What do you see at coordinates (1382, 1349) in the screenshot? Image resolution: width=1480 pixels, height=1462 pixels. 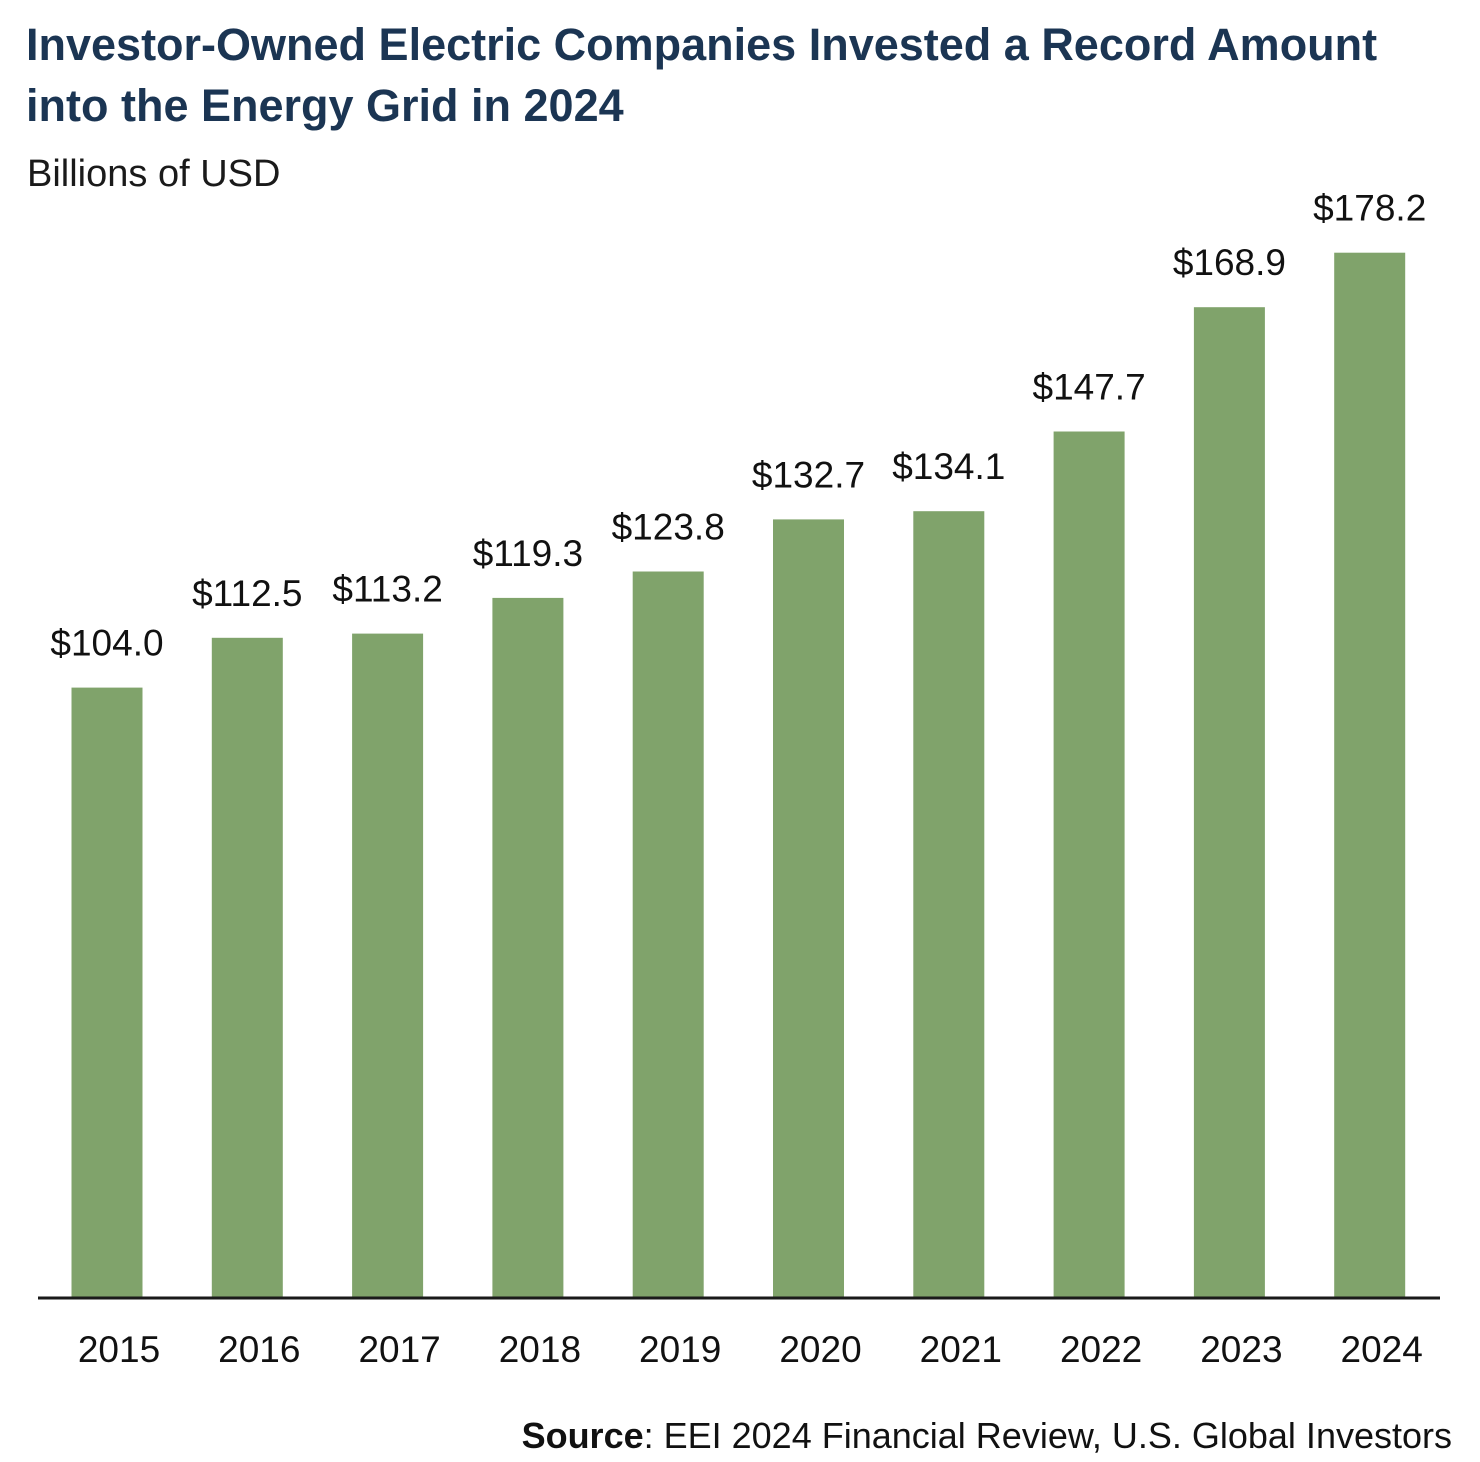 I see `x-tick-label-2024: 2024` at bounding box center [1382, 1349].